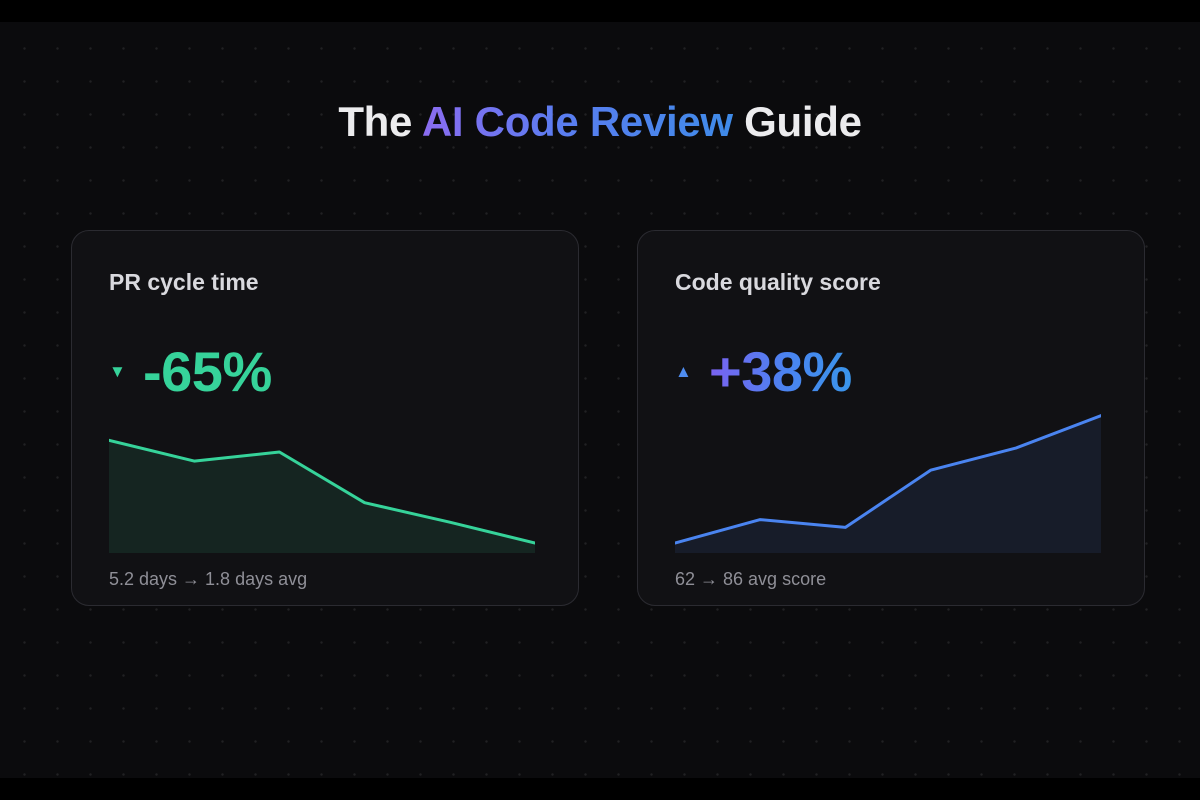  What do you see at coordinates (751, 579) in the screenshot?
I see `card-caption: 62 → 86 avg score` at bounding box center [751, 579].